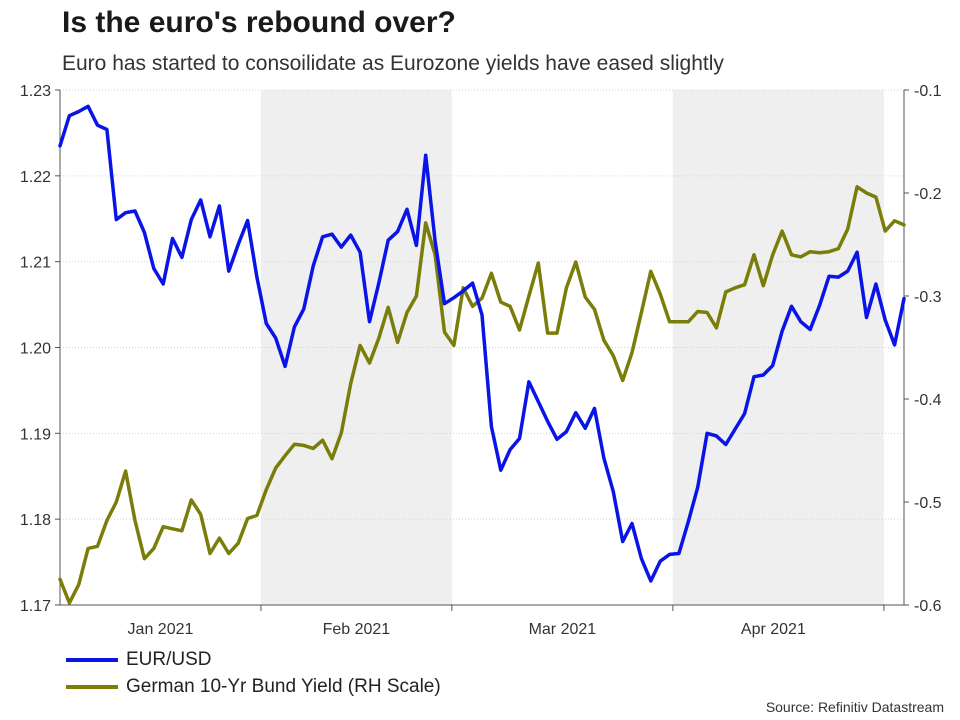 This screenshot has height=720, width=960. I want to click on legend-item-eurusd: EUR/USD, so click(253, 659).